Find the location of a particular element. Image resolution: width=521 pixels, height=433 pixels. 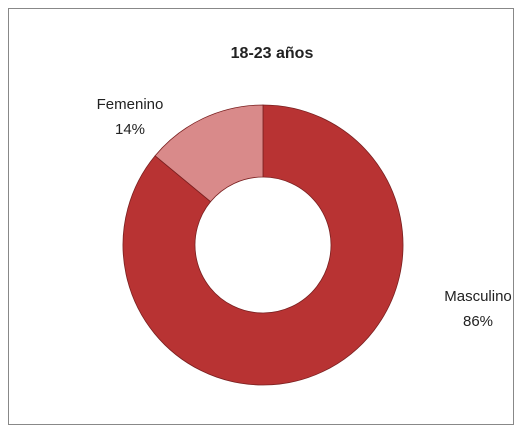

slice-value-label: 86% is located at coordinates (478, 321).